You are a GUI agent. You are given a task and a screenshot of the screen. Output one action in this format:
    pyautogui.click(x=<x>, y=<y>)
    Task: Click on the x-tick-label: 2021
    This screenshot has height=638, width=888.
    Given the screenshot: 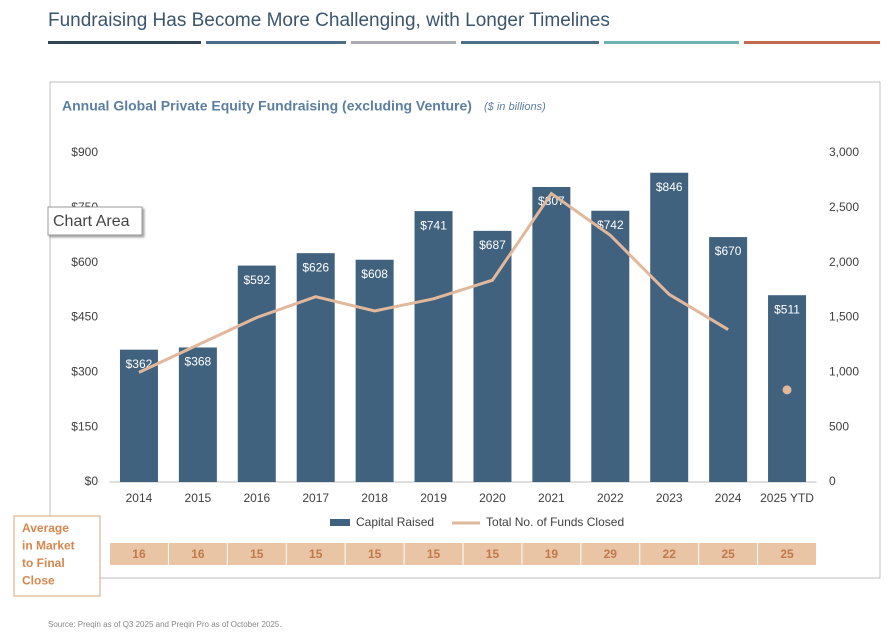 What is the action you would take?
    pyautogui.click(x=551, y=498)
    